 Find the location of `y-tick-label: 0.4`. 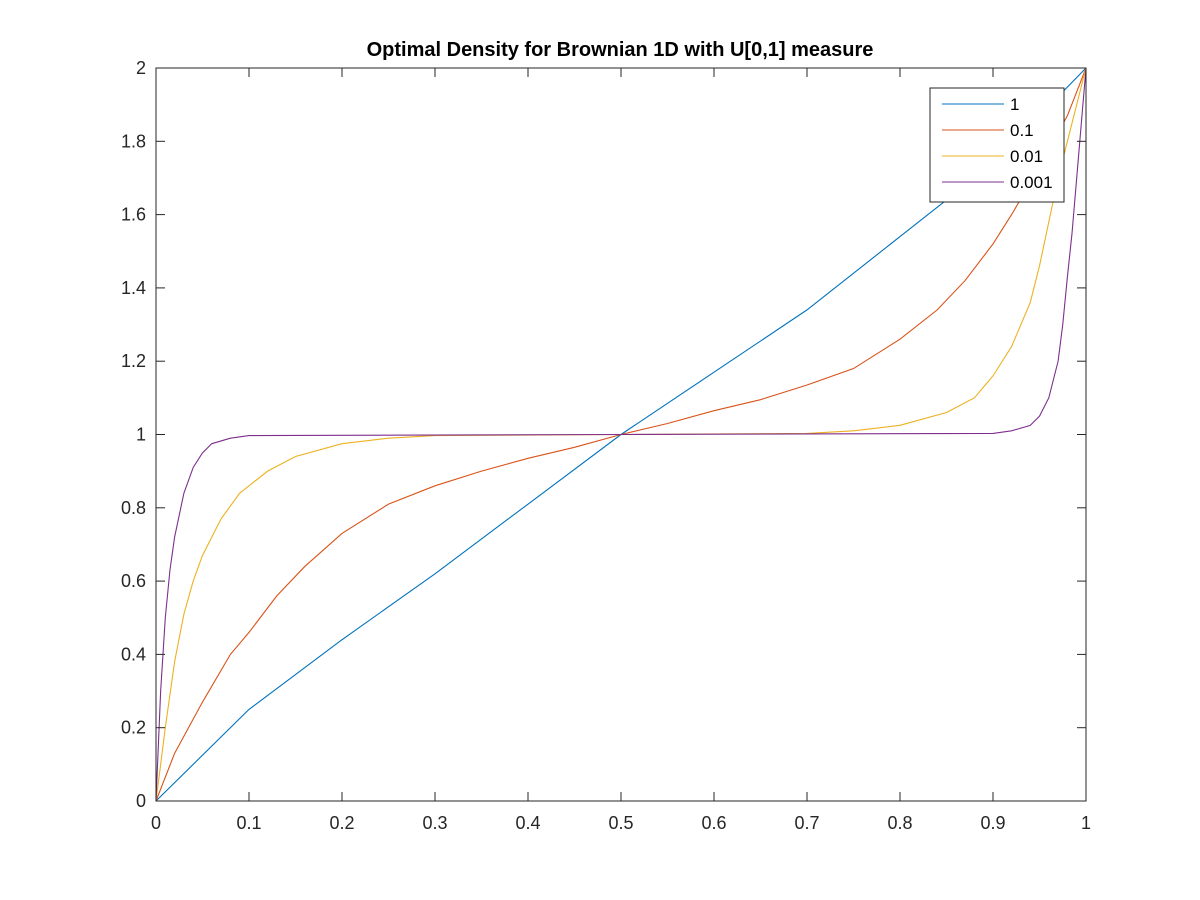

y-tick-label: 0.4 is located at coordinates (133, 654).